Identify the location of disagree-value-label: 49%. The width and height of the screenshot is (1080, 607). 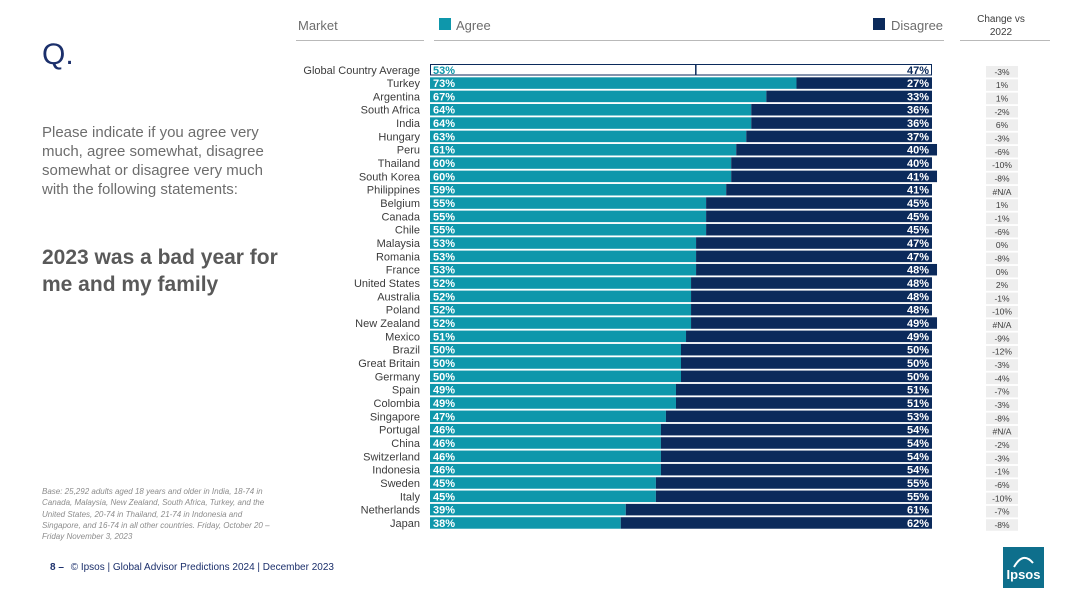
(918, 337).